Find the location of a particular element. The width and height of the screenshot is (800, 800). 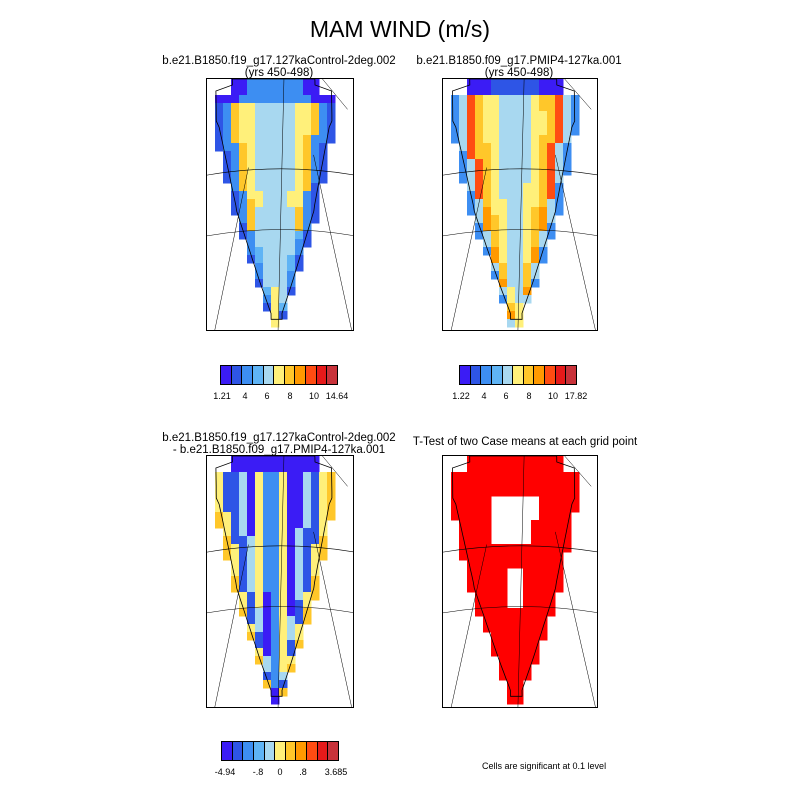

pmip4-cbar-label-4: 10 is located at coordinates (553, 396).